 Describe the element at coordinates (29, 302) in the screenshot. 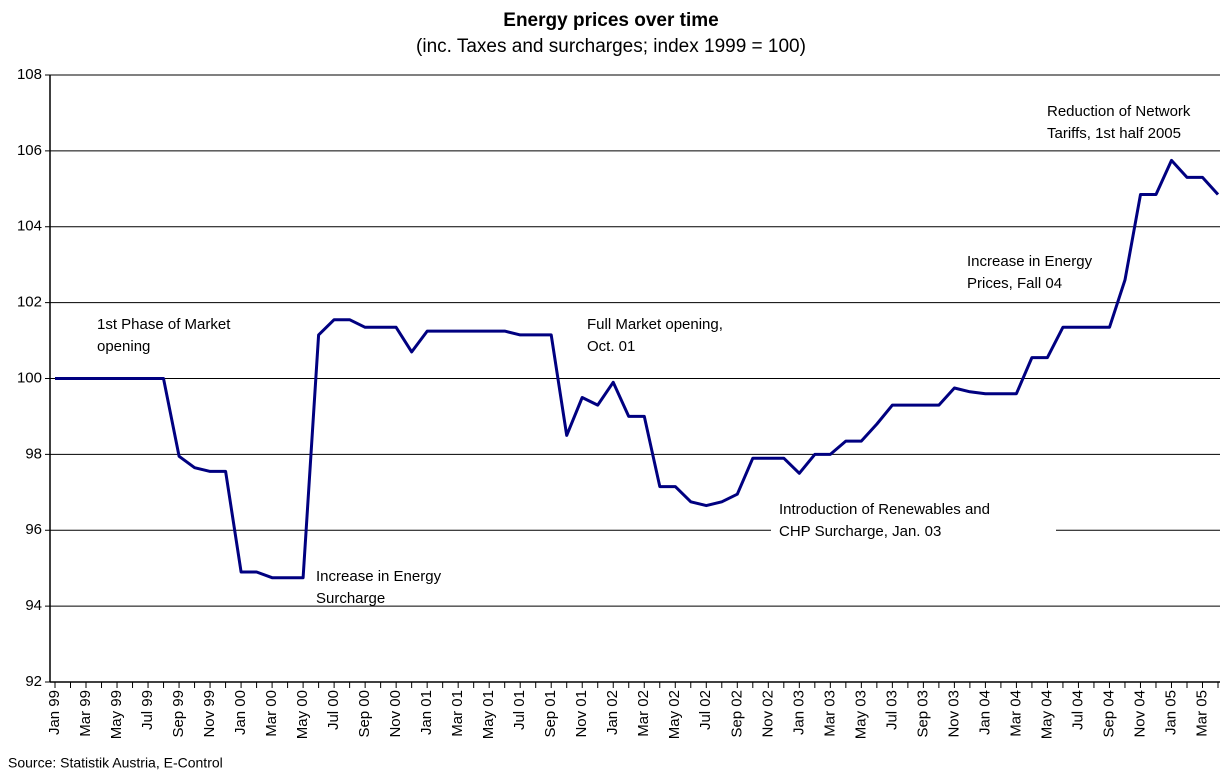

I see `y-tick-label: 102` at that location.